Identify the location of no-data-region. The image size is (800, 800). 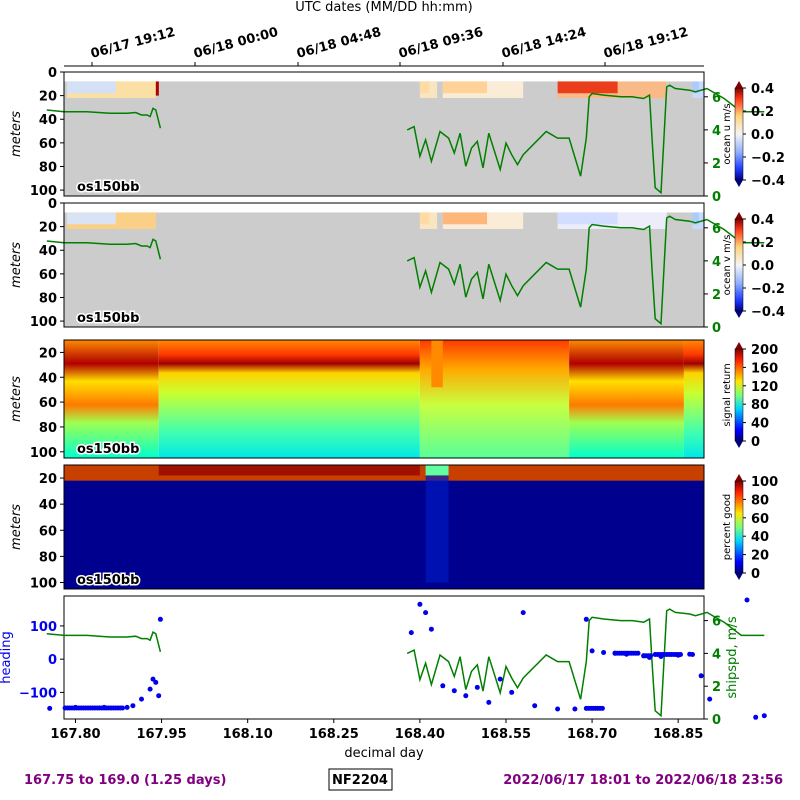
(384, 138).